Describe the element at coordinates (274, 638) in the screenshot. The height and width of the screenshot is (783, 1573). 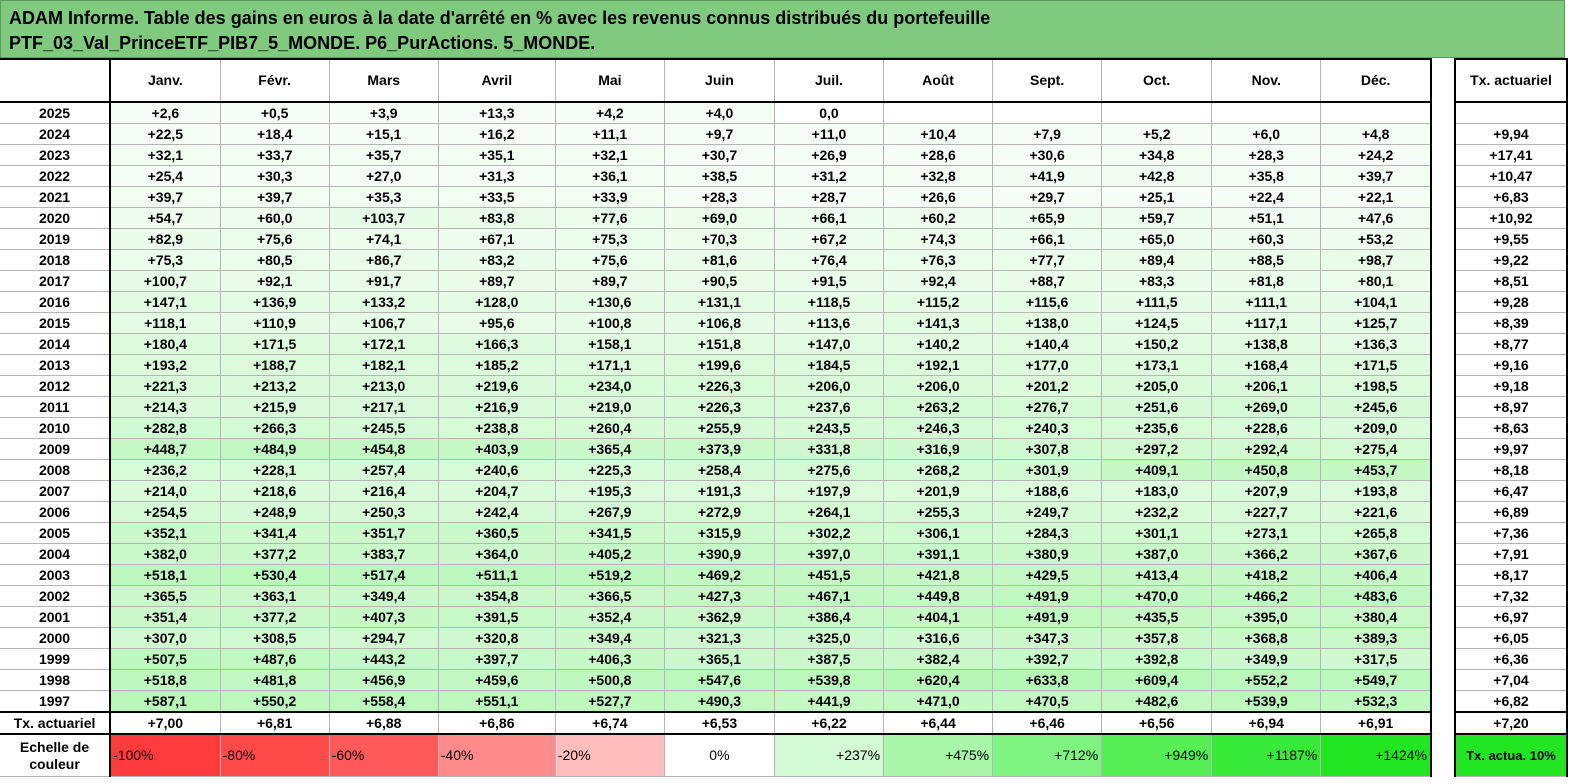
I see `gain-cell: +308,5` at that location.